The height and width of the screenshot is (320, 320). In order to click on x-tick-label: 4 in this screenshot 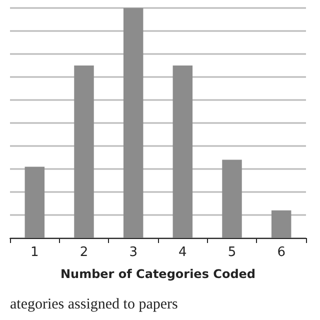, I will do `click(182, 252)`.